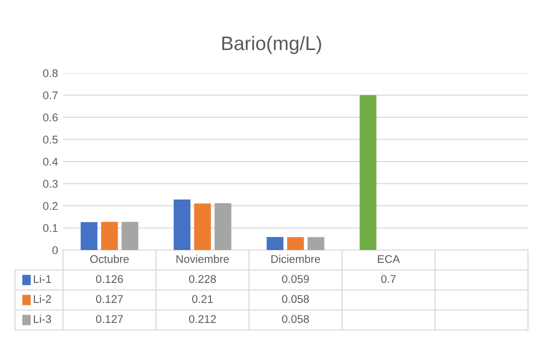  What do you see at coordinates (202, 258) in the screenshot?
I see `x-tick-label: Noviembre` at bounding box center [202, 258].